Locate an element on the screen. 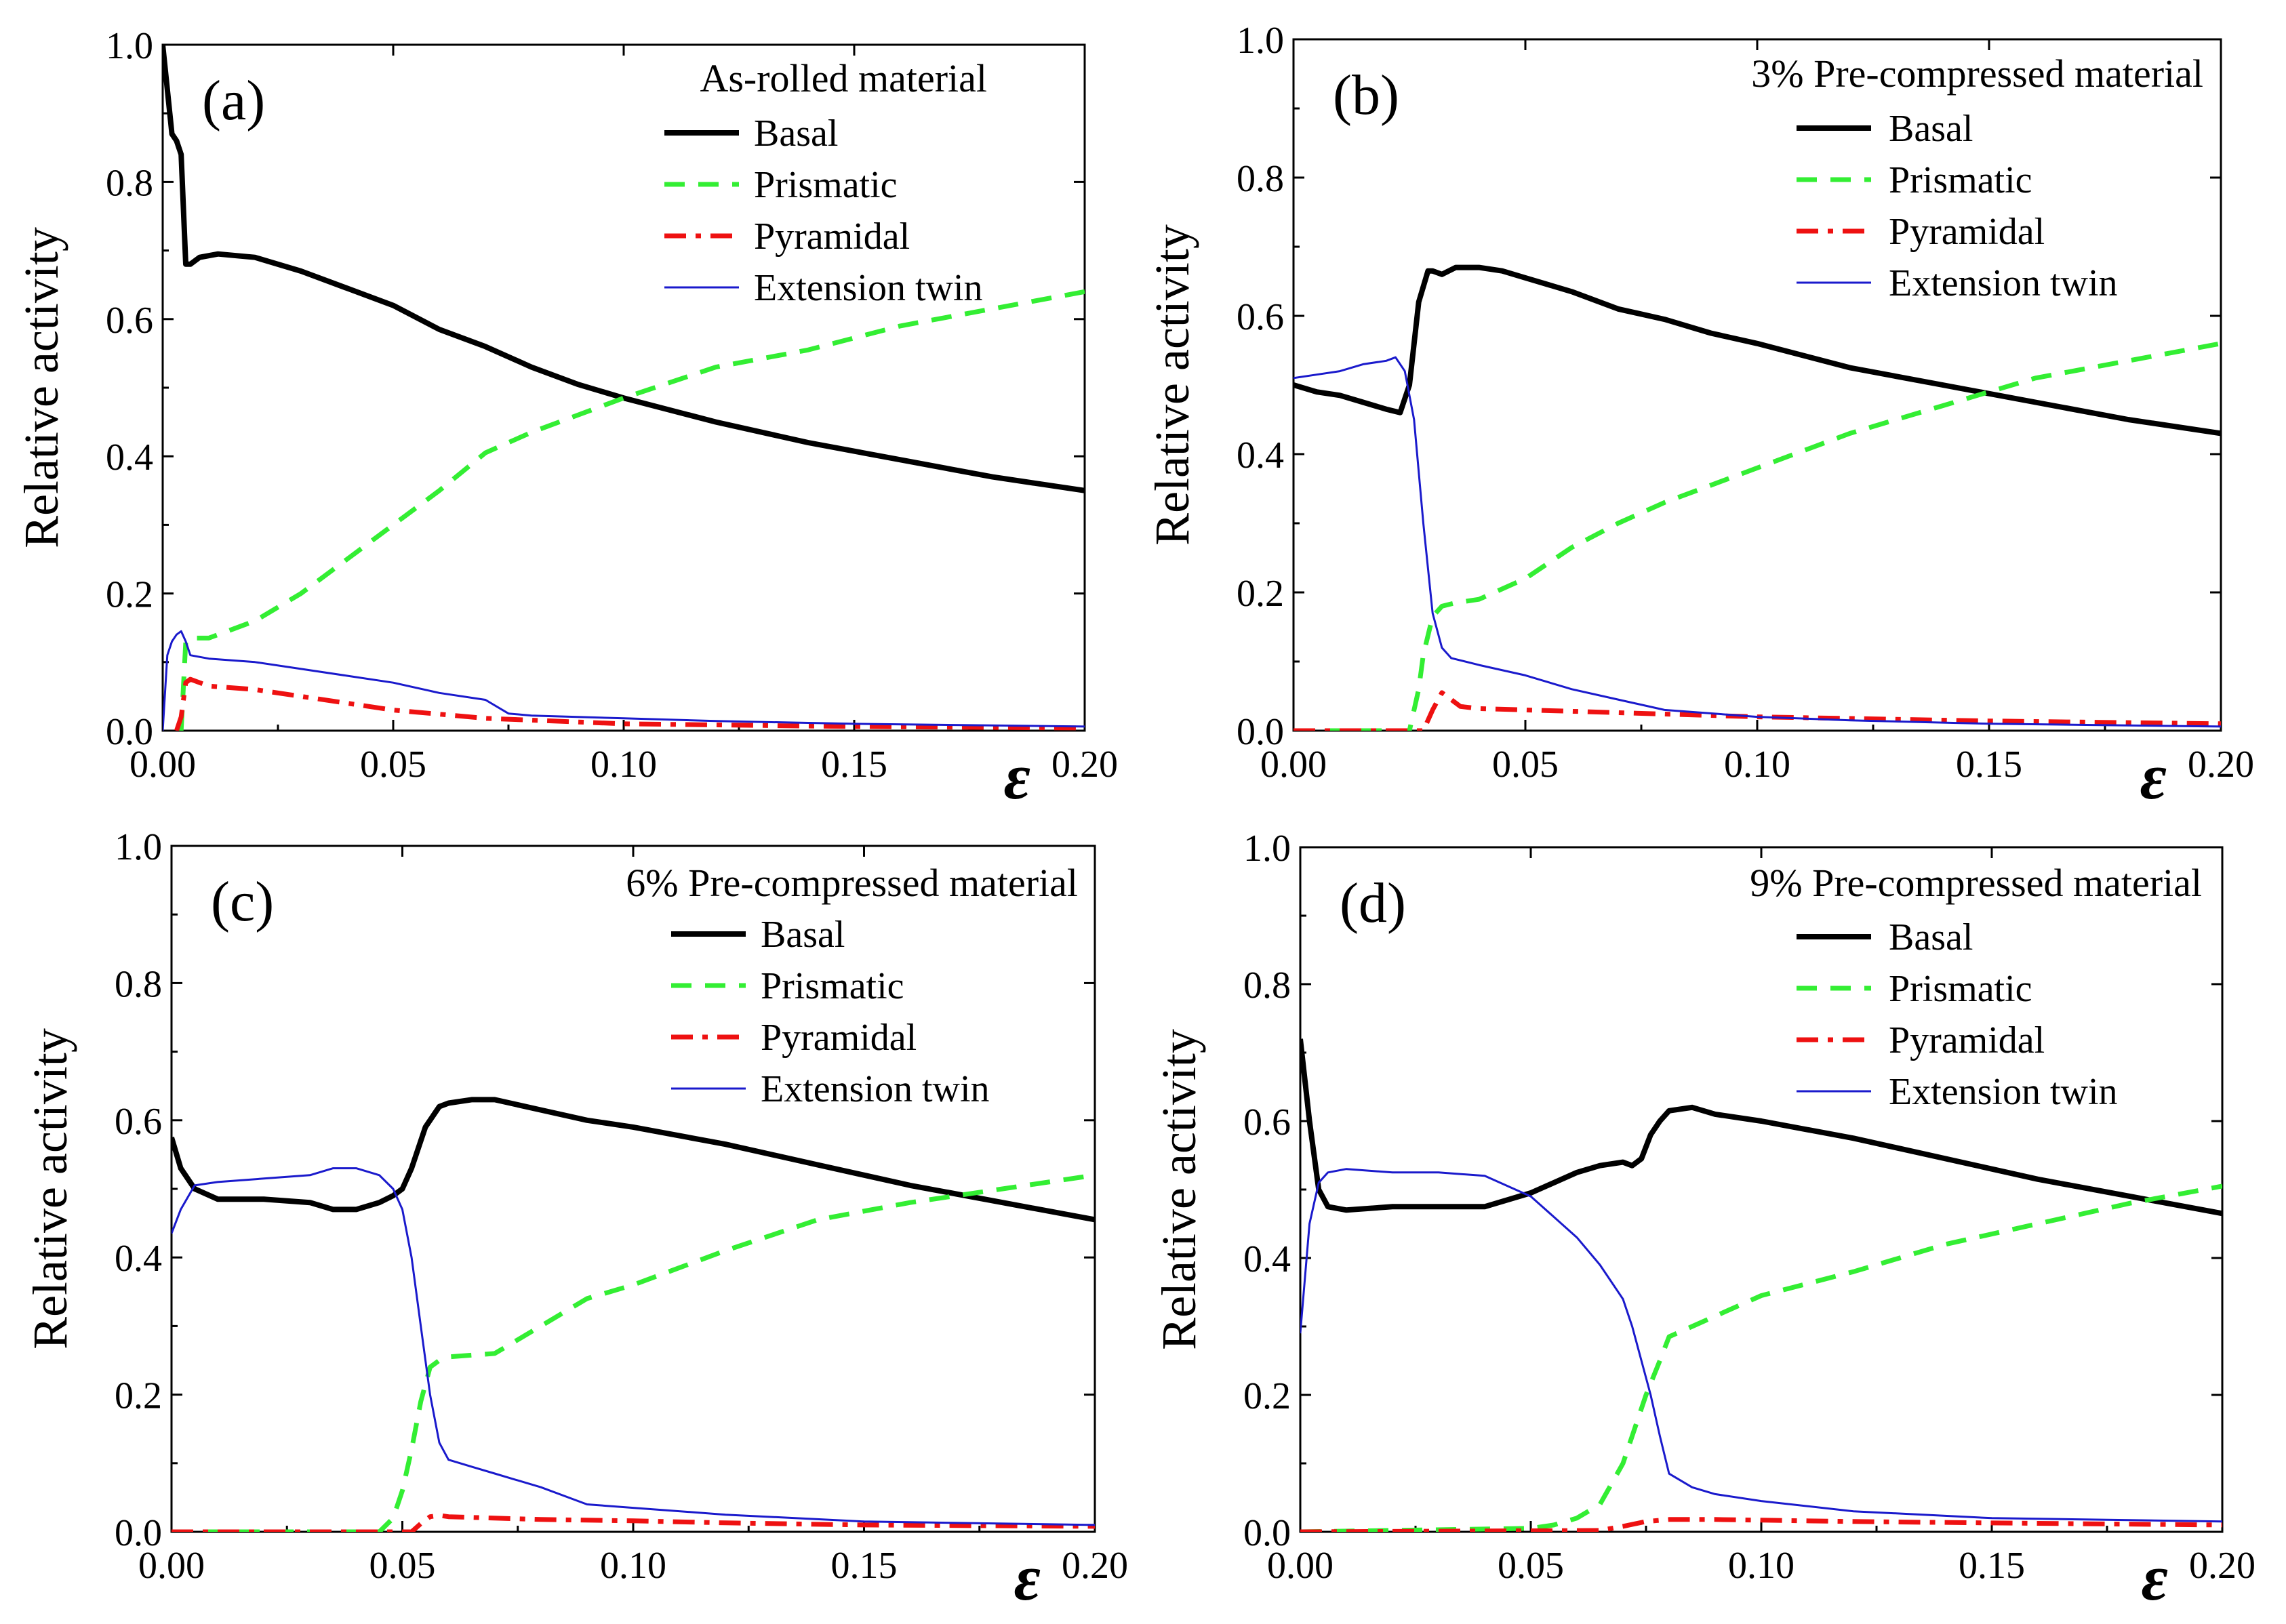  panel-label: (c) is located at coordinates (242, 901).